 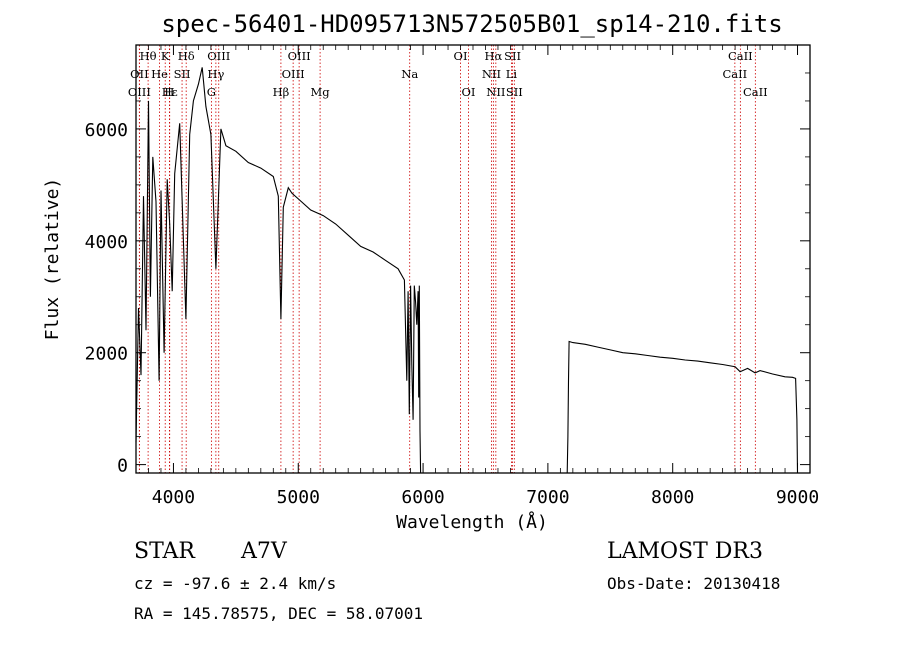 I want to click on spectral-line-label: Hγ, so click(x=215, y=74).